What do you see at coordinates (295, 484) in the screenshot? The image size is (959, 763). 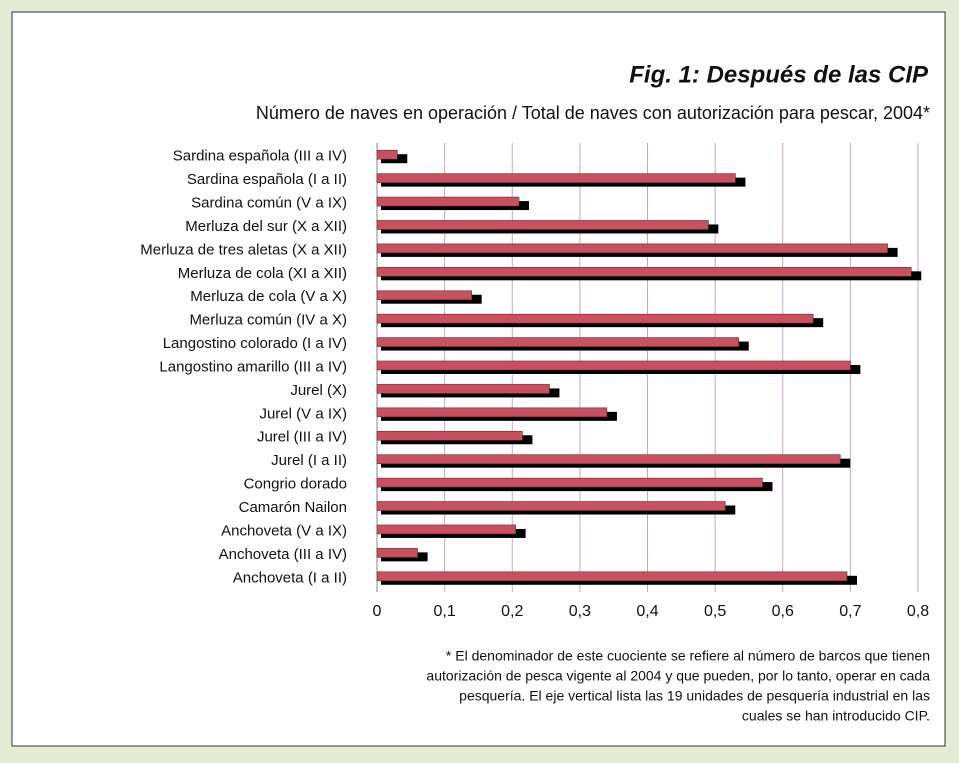 I see `y-tick-label: Congrio dorado` at bounding box center [295, 484].